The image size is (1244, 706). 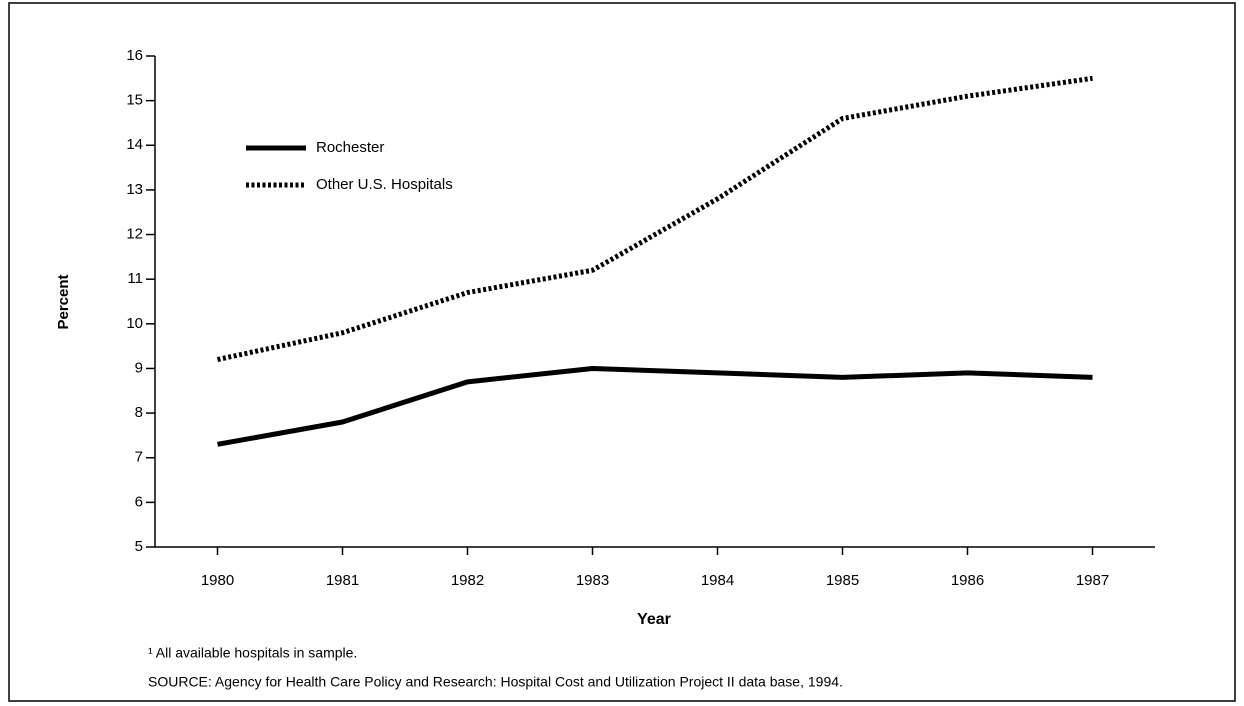 What do you see at coordinates (1092, 580) in the screenshot?
I see `x-tick-label: 1987` at bounding box center [1092, 580].